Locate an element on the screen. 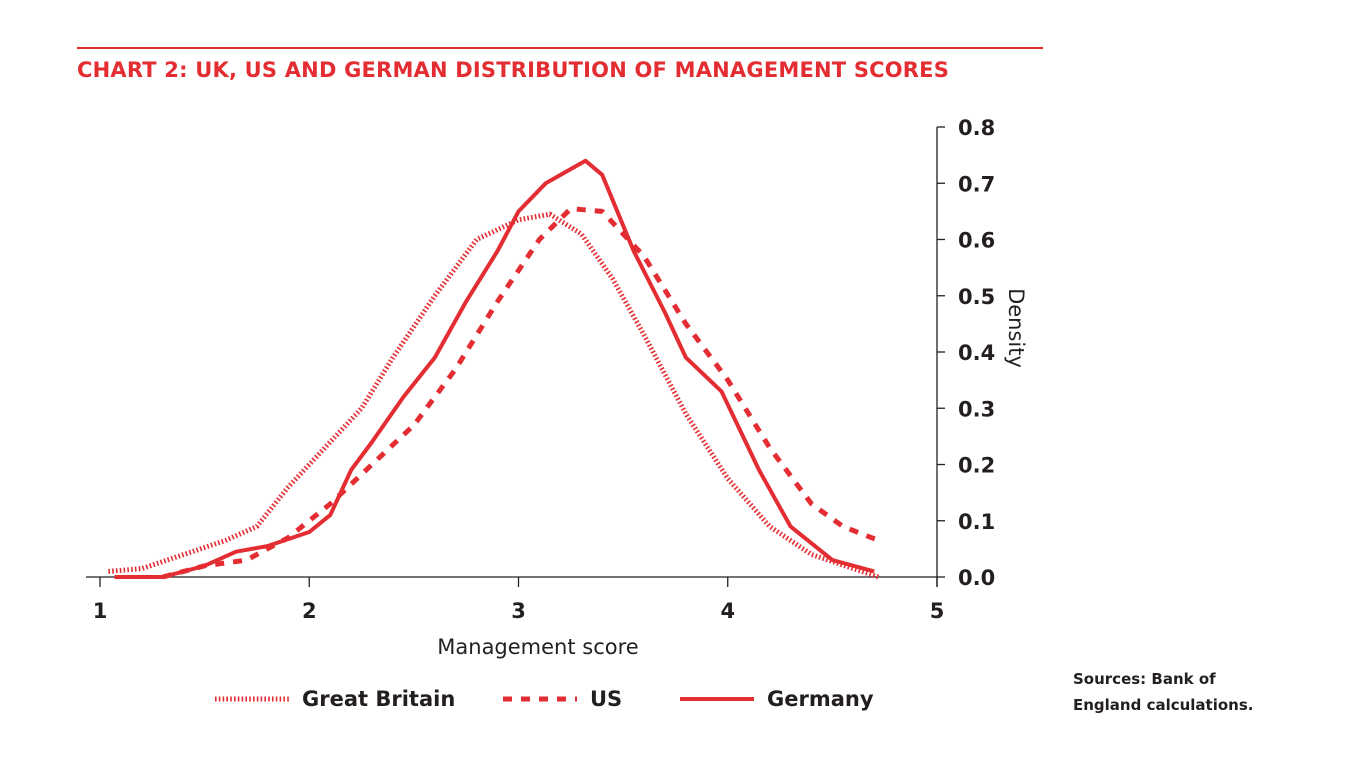  x-tick-label: 1 is located at coordinates (100, 611).